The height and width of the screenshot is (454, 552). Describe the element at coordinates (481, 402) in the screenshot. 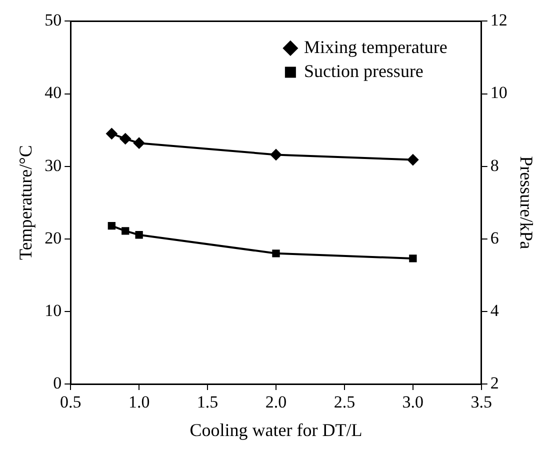

I see `x-tick-label: 3.5` at that location.